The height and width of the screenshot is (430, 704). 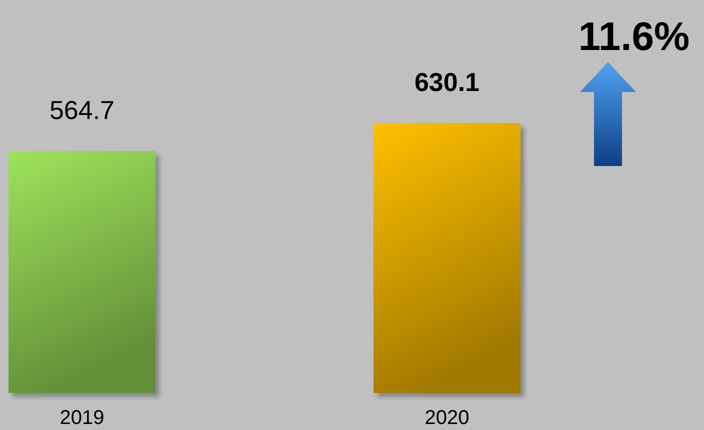 What do you see at coordinates (447, 82) in the screenshot?
I see `data-label: 630.1` at bounding box center [447, 82].